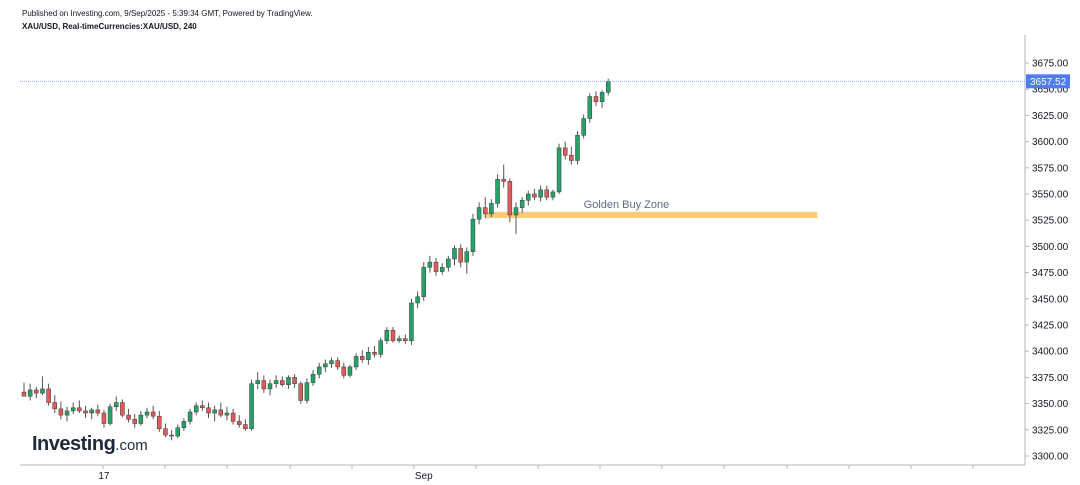 Image resolution: width=1080 pixels, height=485 pixels. I want to click on y-tick-label: 3350.00, so click(1050, 404).